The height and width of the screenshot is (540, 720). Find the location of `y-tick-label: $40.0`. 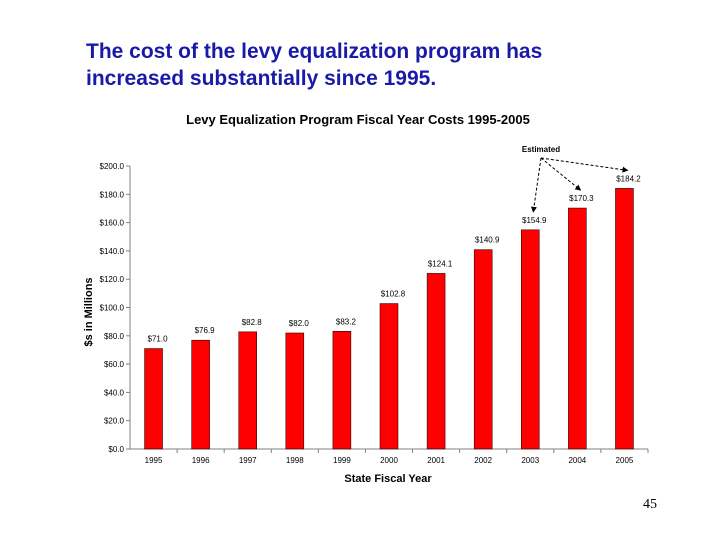

y-tick-label: $40.0 is located at coordinates (114, 392).